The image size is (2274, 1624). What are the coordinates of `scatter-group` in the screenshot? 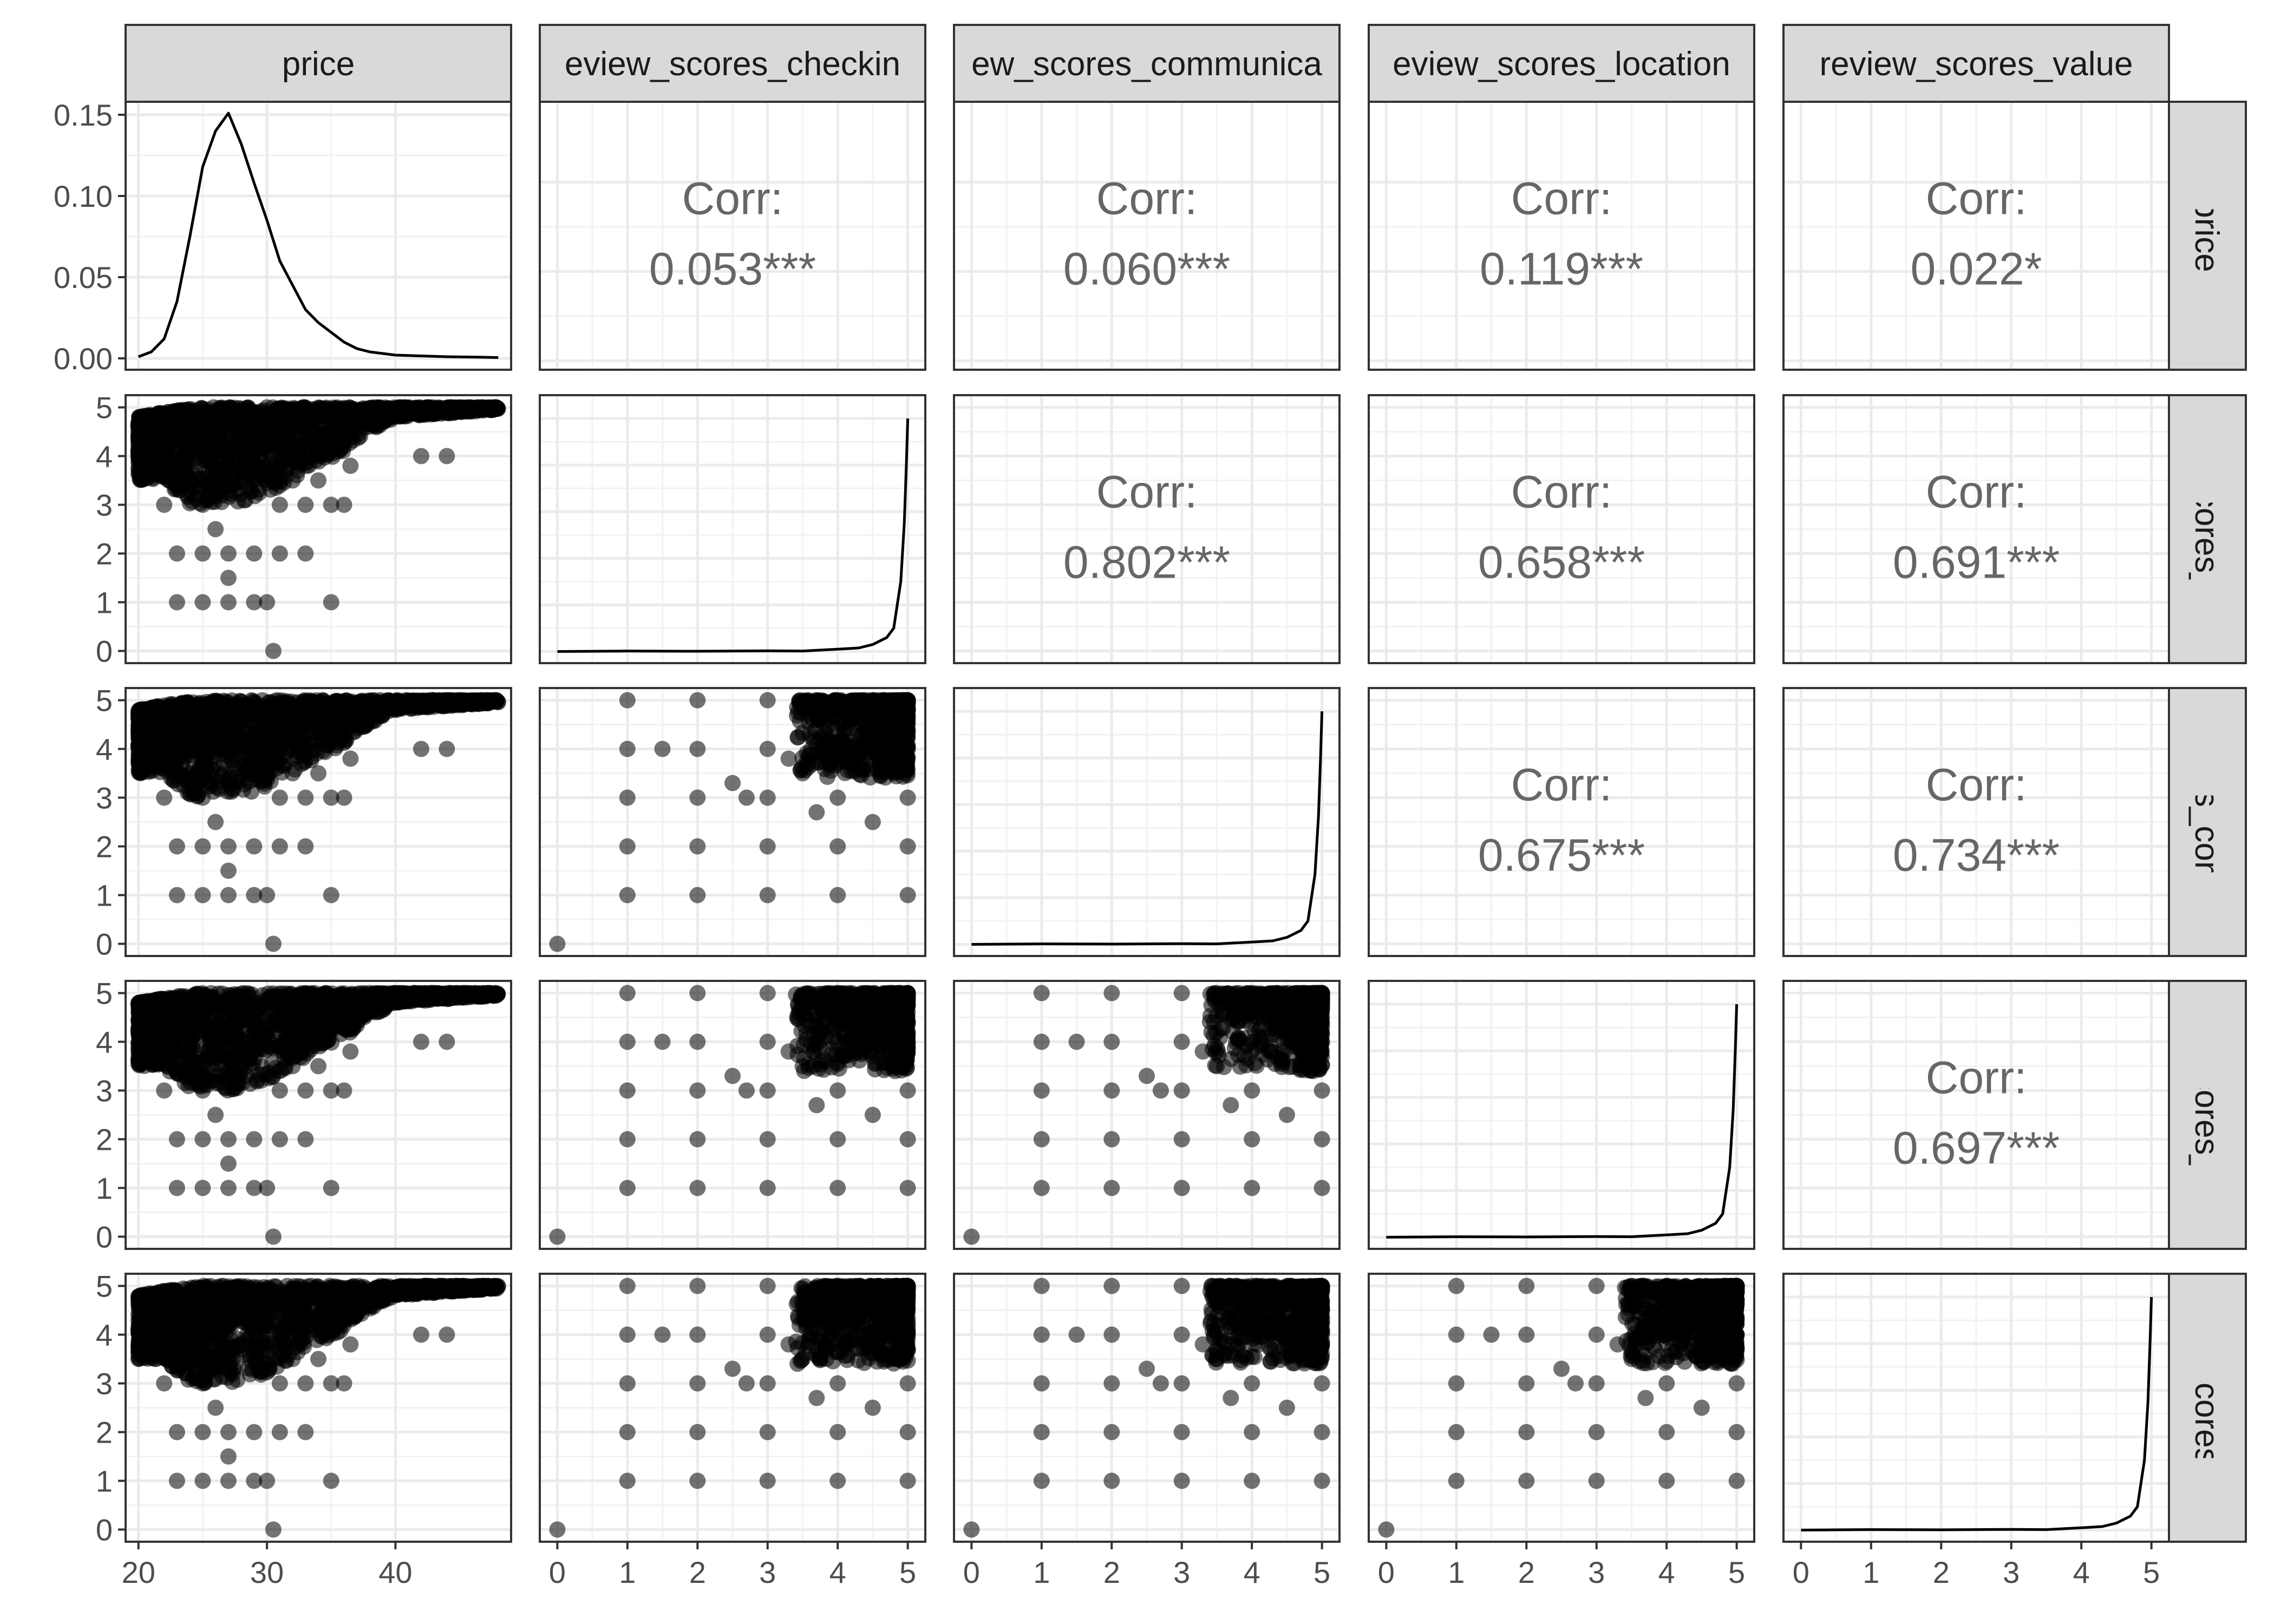 It's located at (733, 822).